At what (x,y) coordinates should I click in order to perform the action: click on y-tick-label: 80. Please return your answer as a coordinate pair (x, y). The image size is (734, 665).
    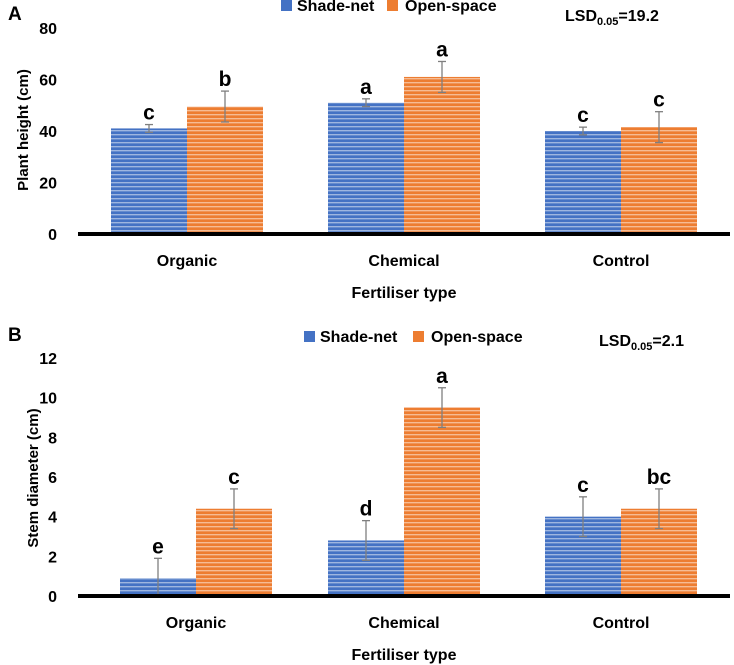
    Looking at the image, I should click on (48, 29).